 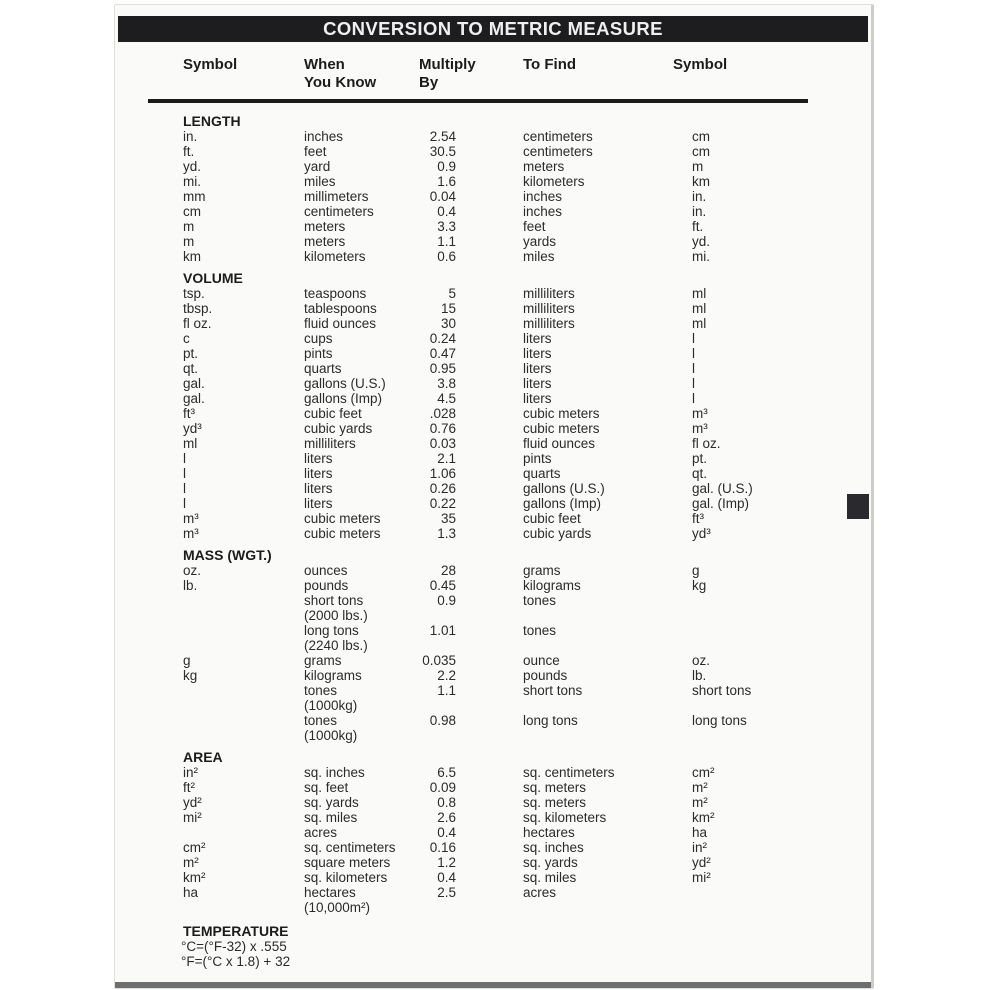 What do you see at coordinates (331, 735) in the screenshot?
I see `cell-when-you-know: (1000kg)` at bounding box center [331, 735].